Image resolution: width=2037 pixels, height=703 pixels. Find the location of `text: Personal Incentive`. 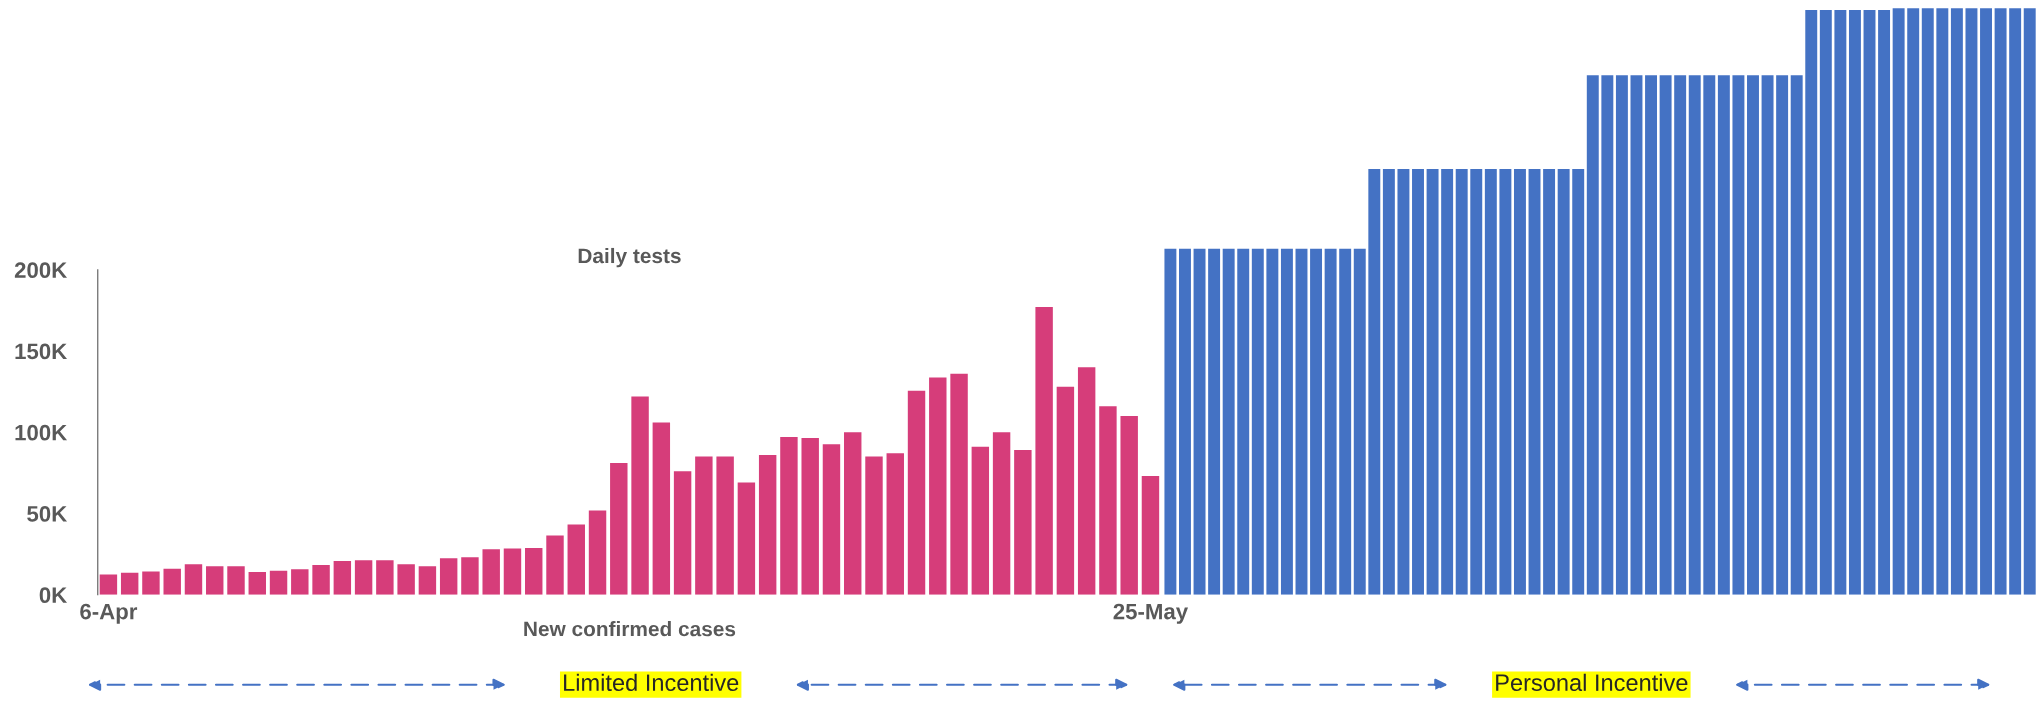

text: Personal Incentive is located at coordinates (1592, 682).